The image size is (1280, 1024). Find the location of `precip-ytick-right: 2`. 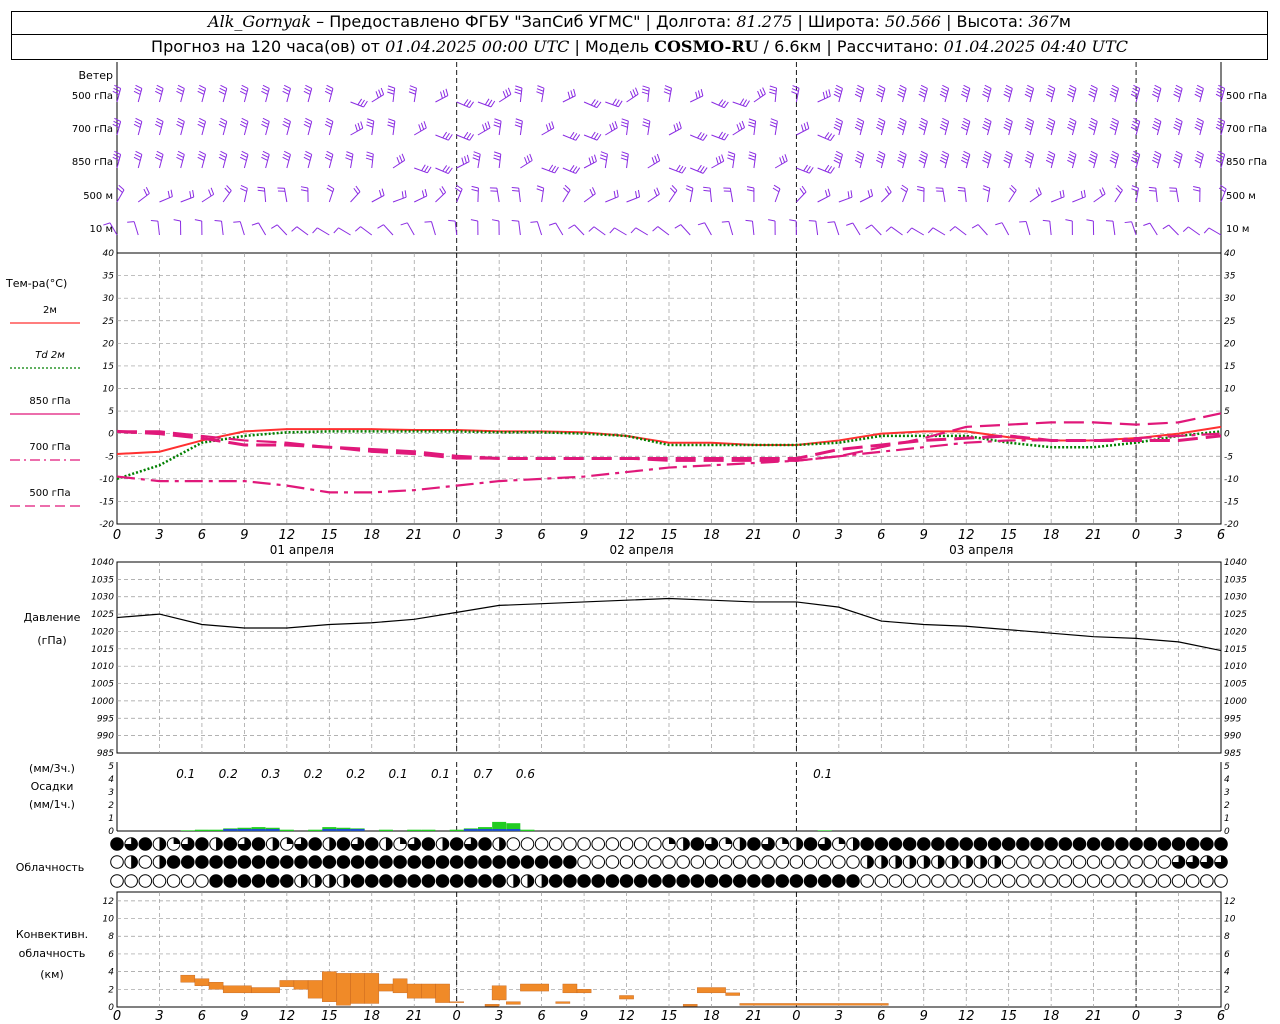

precip-ytick-right: 2 is located at coordinates (1227, 806).